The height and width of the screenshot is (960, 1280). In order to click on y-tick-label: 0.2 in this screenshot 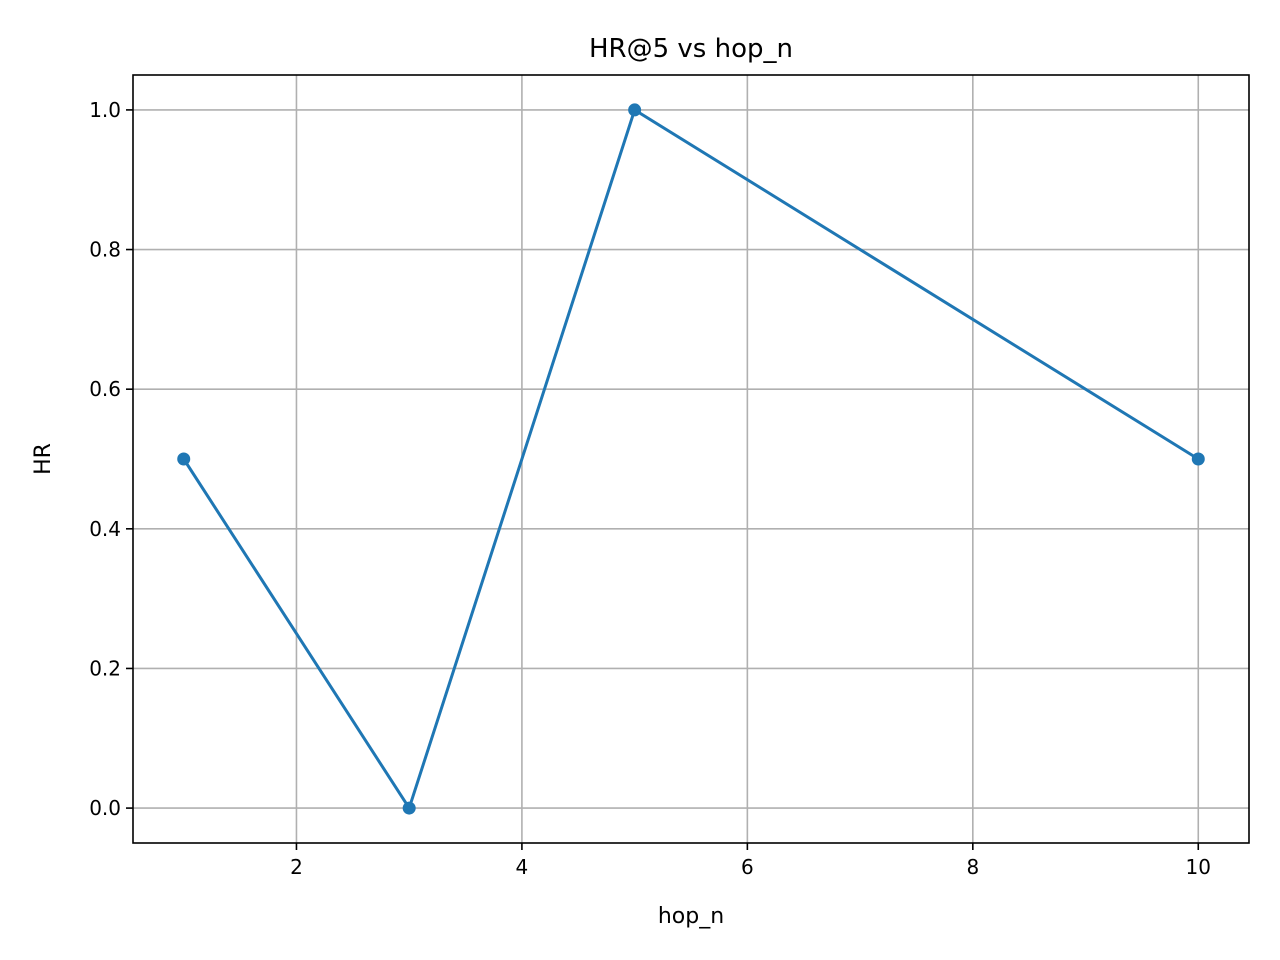, I will do `click(105, 668)`.